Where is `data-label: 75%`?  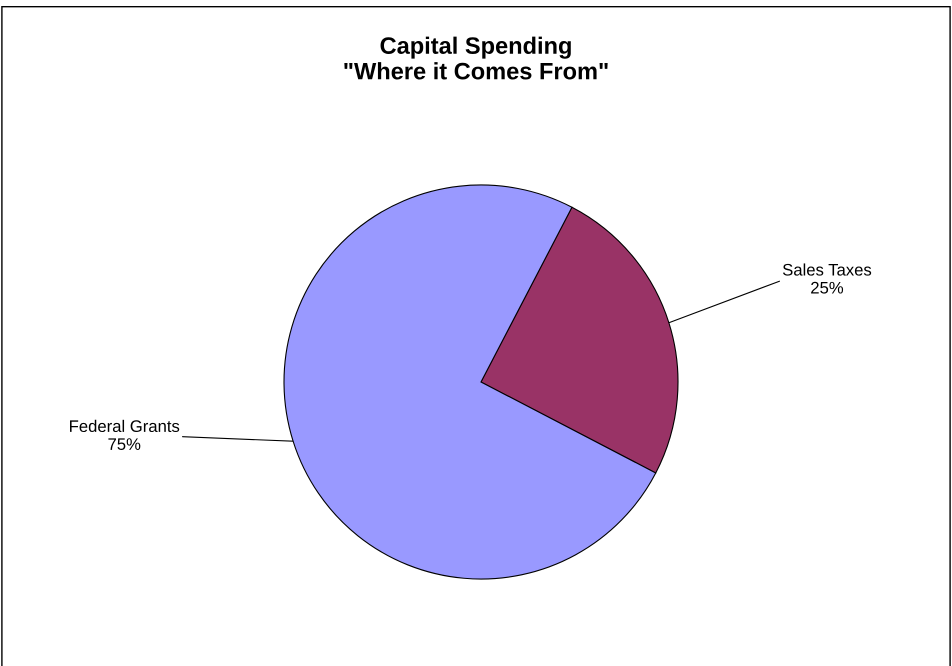
data-label: 75% is located at coordinates (124, 444).